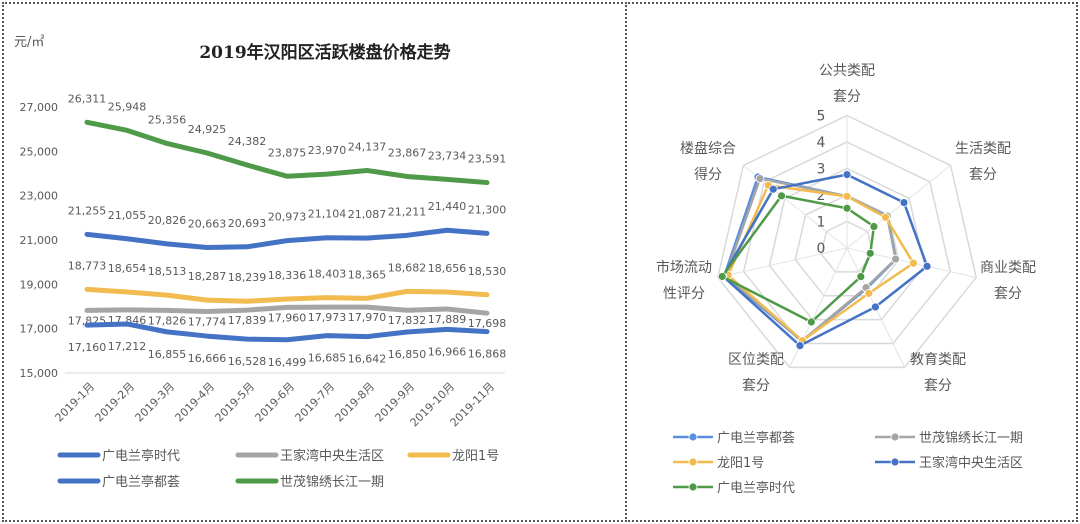 The height and width of the screenshot is (524, 1080). I want to click on radar-series-line, so click(821, 263).